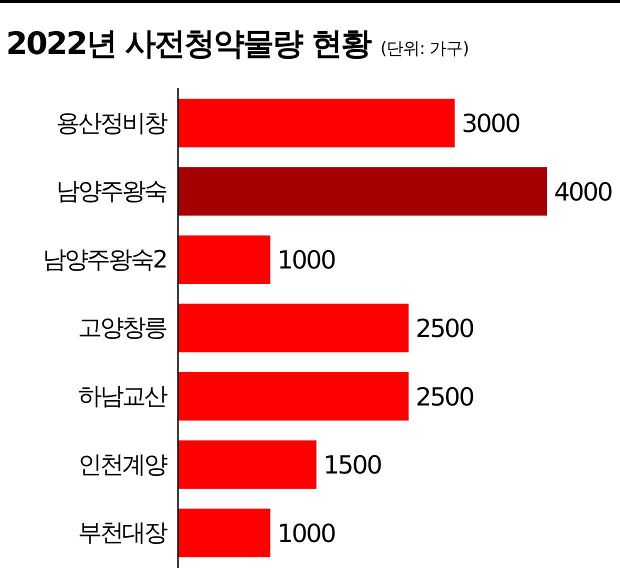 This screenshot has width=620, height=568. Describe the element at coordinates (104, 259) in the screenshot. I see `y-tick-label: 남양주왕숙2` at that location.